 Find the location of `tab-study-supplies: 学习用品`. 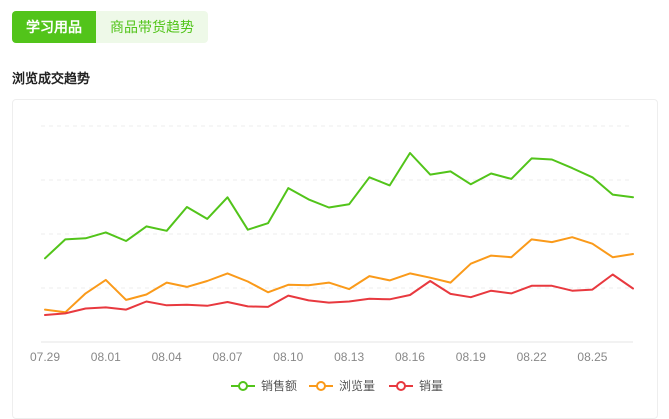

tab-study-supplies: 学习用品 is located at coordinates (54, 27).